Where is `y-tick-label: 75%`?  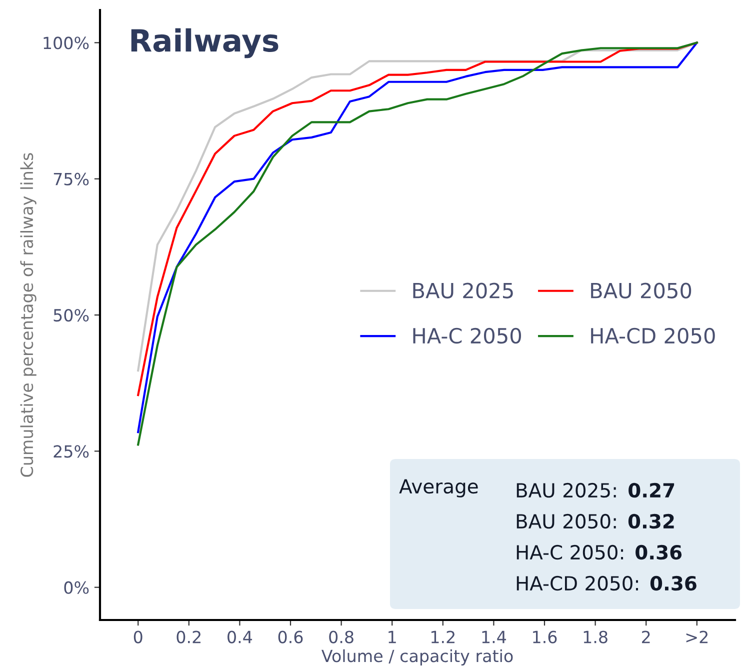
y-tick-label: 75% is located at coordinates (71, 179).